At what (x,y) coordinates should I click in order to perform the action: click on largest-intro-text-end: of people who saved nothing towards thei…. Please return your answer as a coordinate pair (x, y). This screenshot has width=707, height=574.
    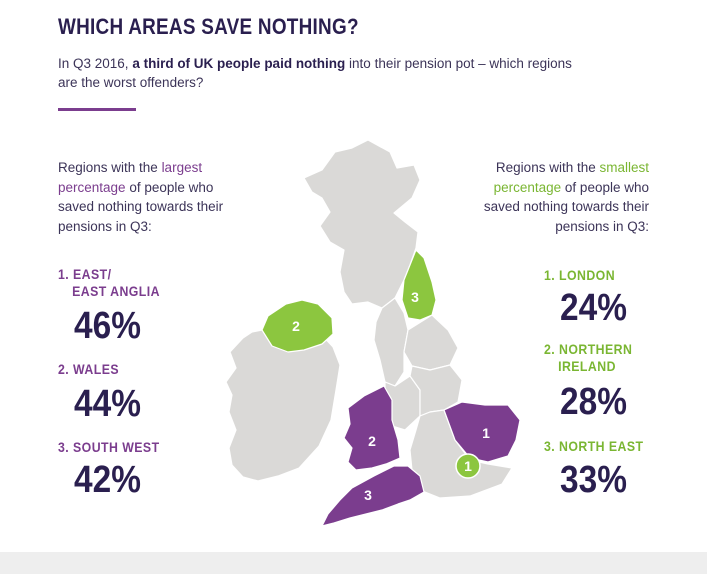
    Looking at the image, I should click on (141, 206).